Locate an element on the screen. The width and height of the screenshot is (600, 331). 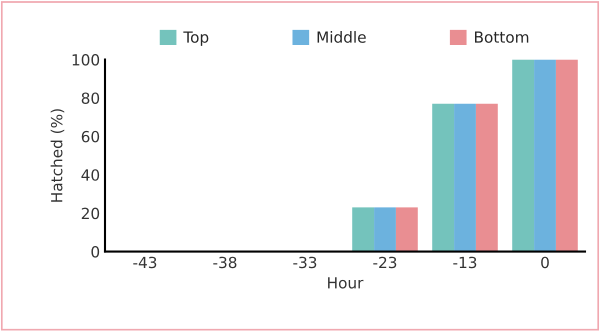
x-tick-label: -13 is located at coordinates (464, 262).